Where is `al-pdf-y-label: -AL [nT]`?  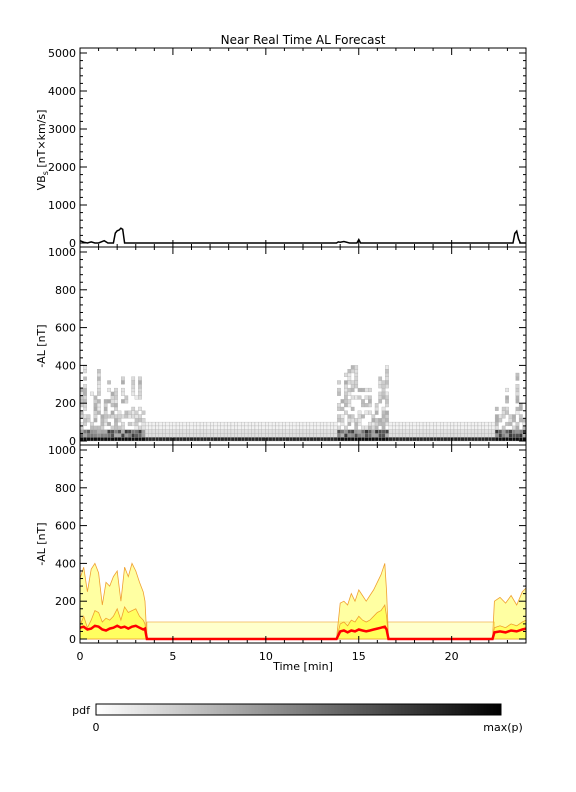
al-pdf-y-label: -AL [nT] is located at coordinates (41, 345).